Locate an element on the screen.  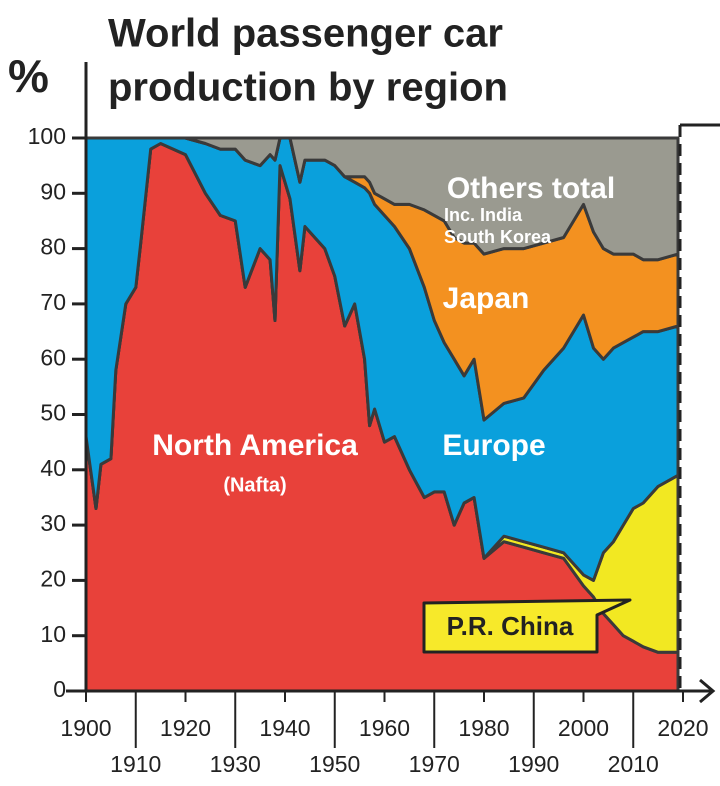
x-tick-label: 1930 is located at coordinates (235, 764).